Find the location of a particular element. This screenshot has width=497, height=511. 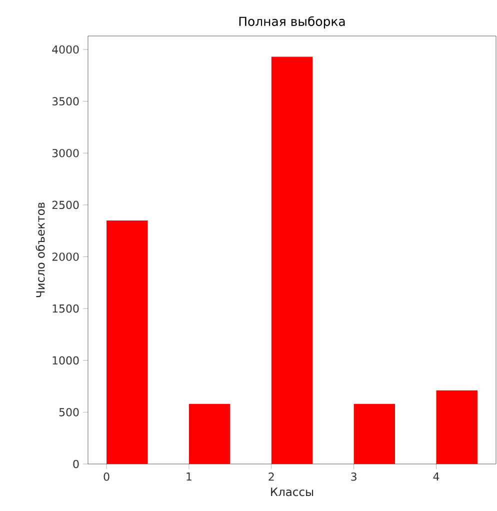

x-tick-label: 4 is located at coordinates (436, 476).